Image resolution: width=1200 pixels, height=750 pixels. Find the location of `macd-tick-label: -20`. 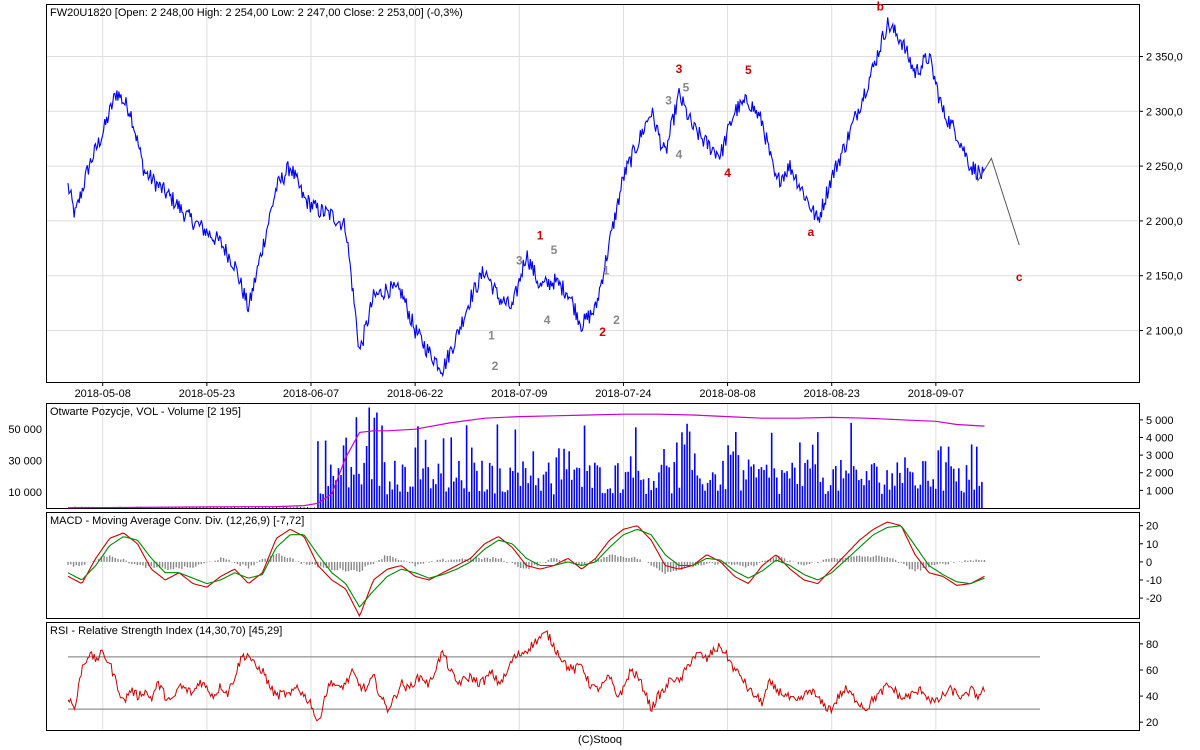

macd-tick-label: -20 is located at coordinates (1154, 599).